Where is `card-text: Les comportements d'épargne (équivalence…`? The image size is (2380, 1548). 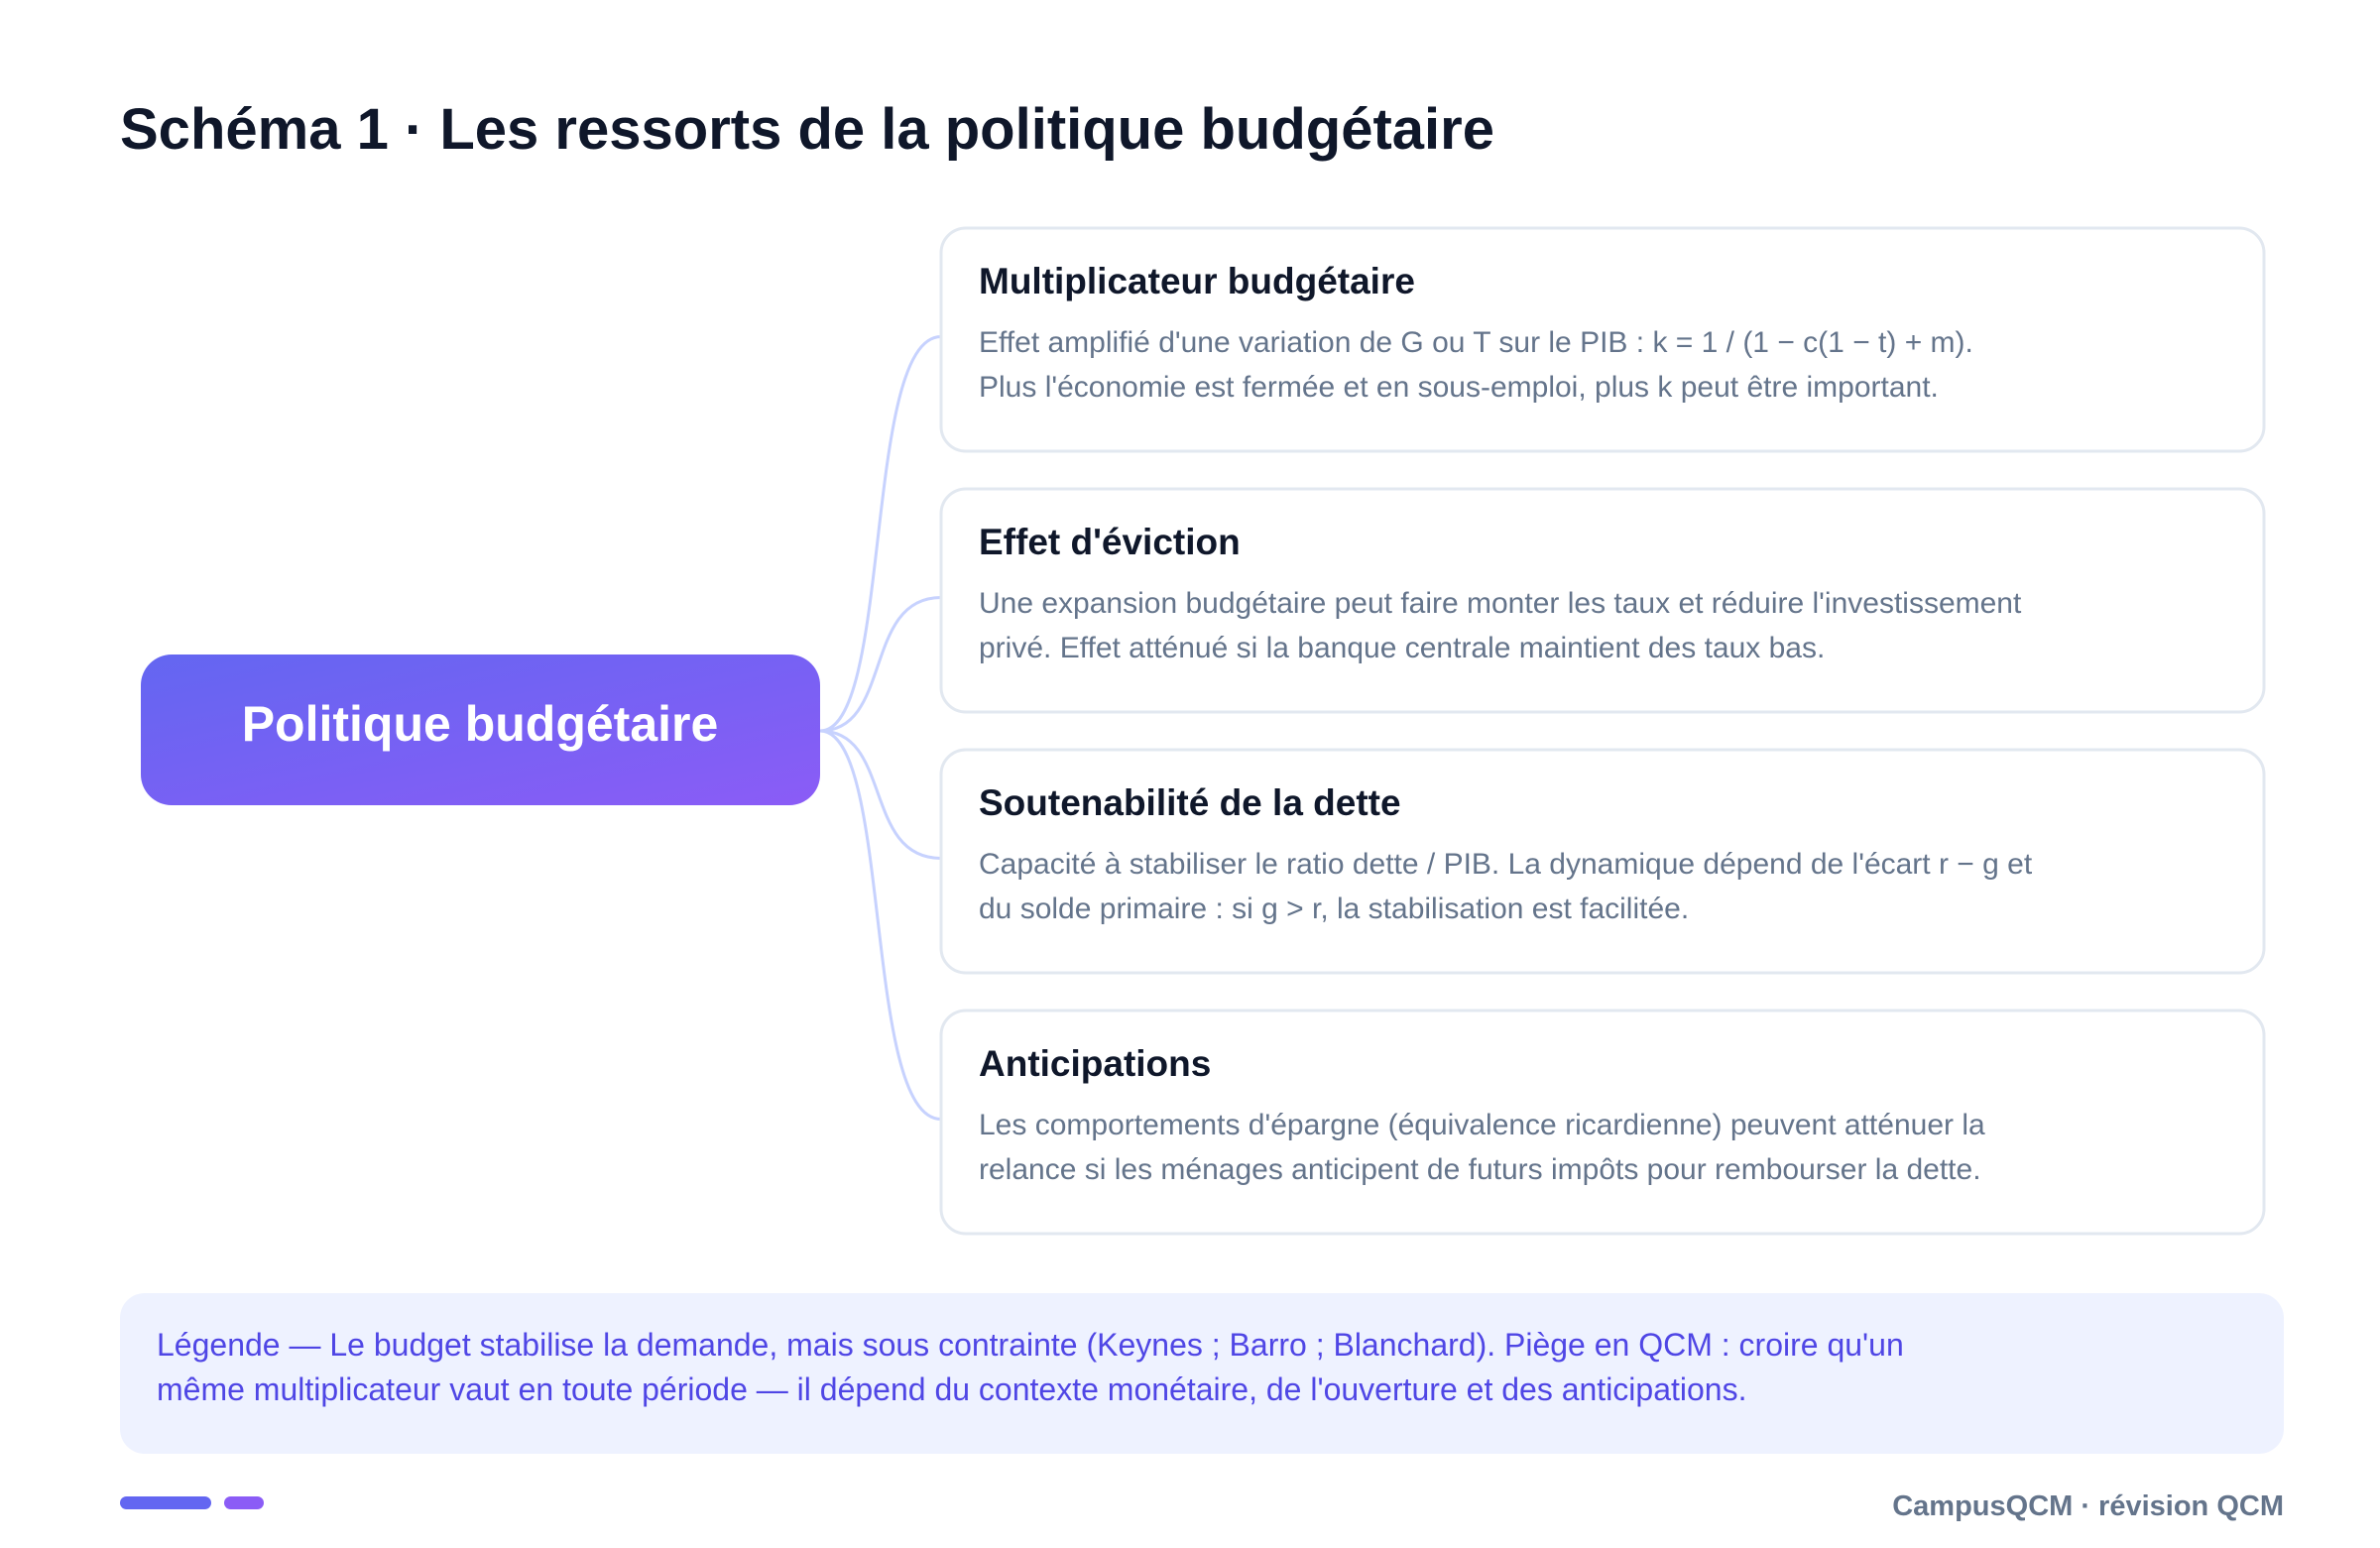
card-text: Les comportements d'épargne (équivalence… is located at coordinates (1482, 1125).